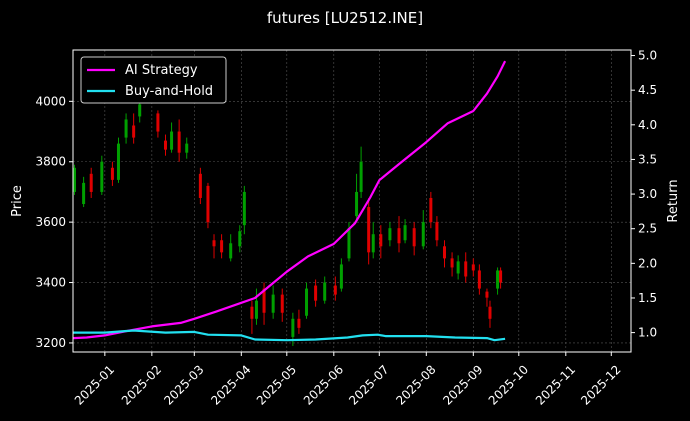 This screenshot has height=421, width=690. Describe the element at coordinates (50, 101) in the screenshot. I see `y-left-tick-label: 4000` at that location.